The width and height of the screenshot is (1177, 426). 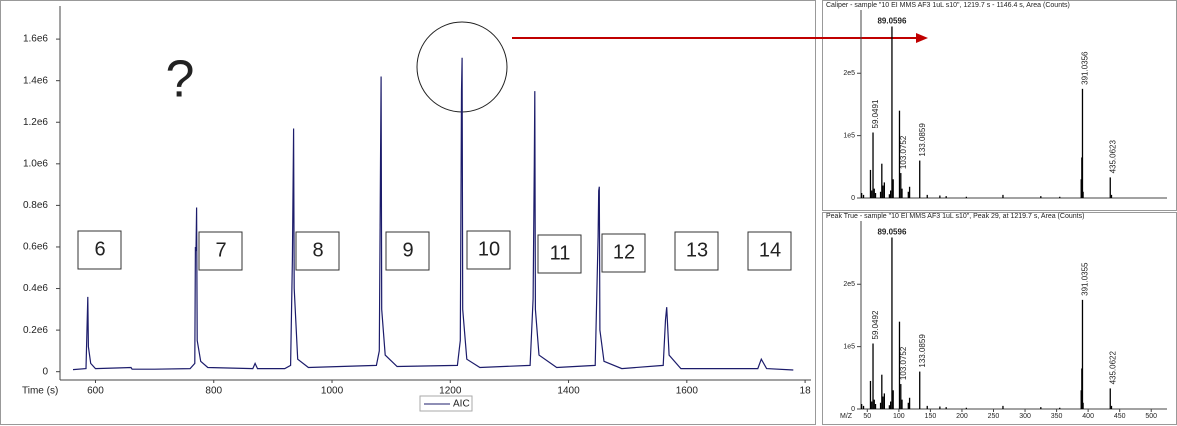 What do you see at coordinates (461, 404) in the screenshot?
I see `legend-label: AIC` at bounding box center [461, 404].